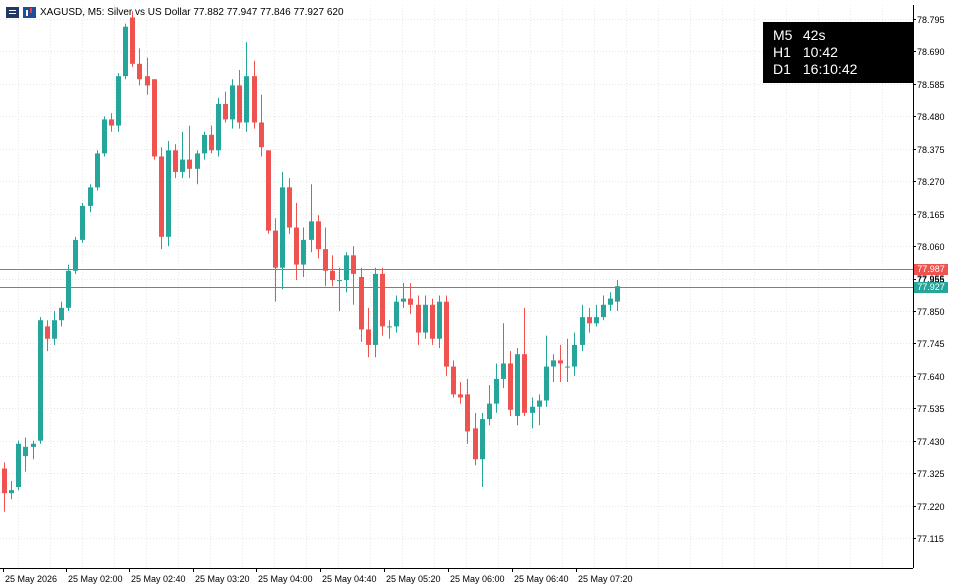 The width and height of the screenshot is (960, 585). What do you see at coordinates (29, 12) in the screenshot?
I see `chart-icon` at bounding box center [29, 12].